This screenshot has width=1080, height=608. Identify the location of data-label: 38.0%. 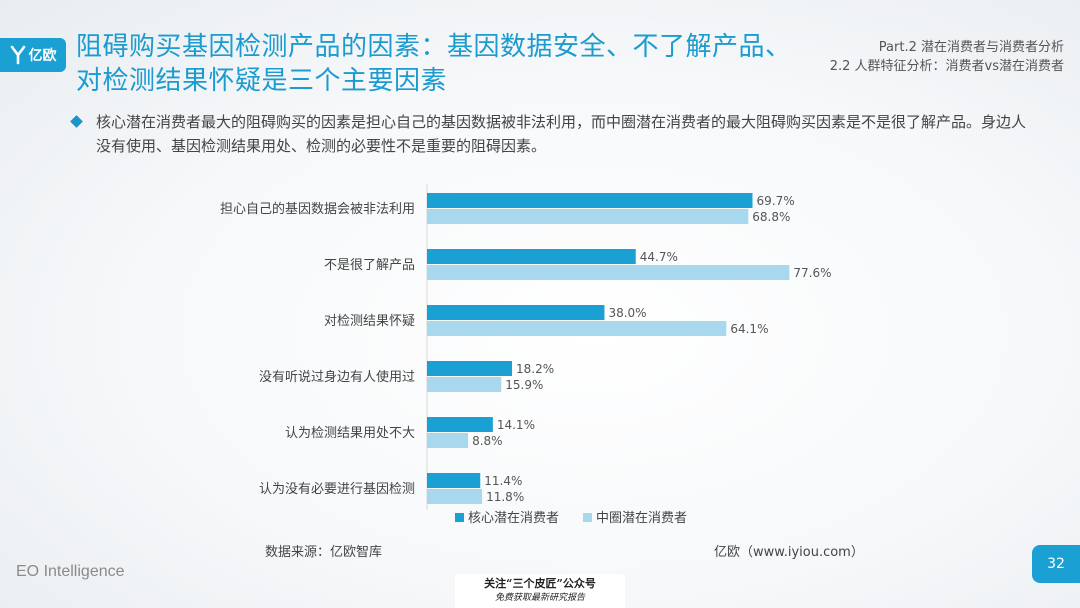
(627, 313).